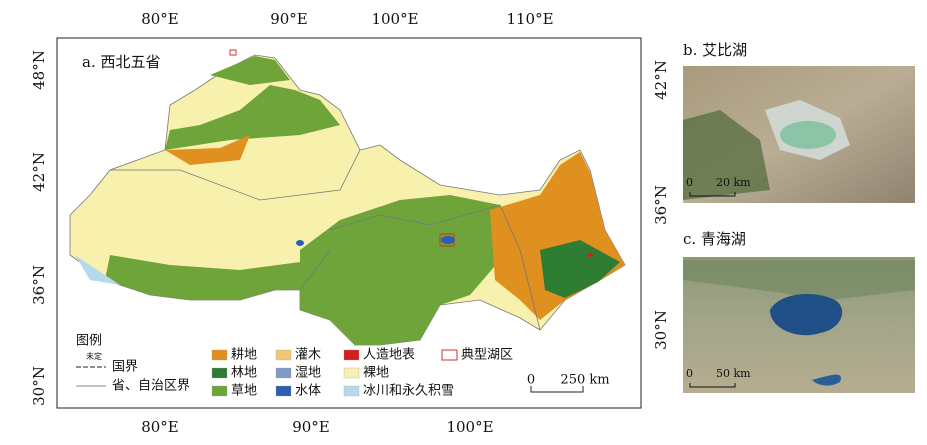  Describe the element at coordinates (308, 373) in the screenshot. I see `legend-label: 湿地` at that location.